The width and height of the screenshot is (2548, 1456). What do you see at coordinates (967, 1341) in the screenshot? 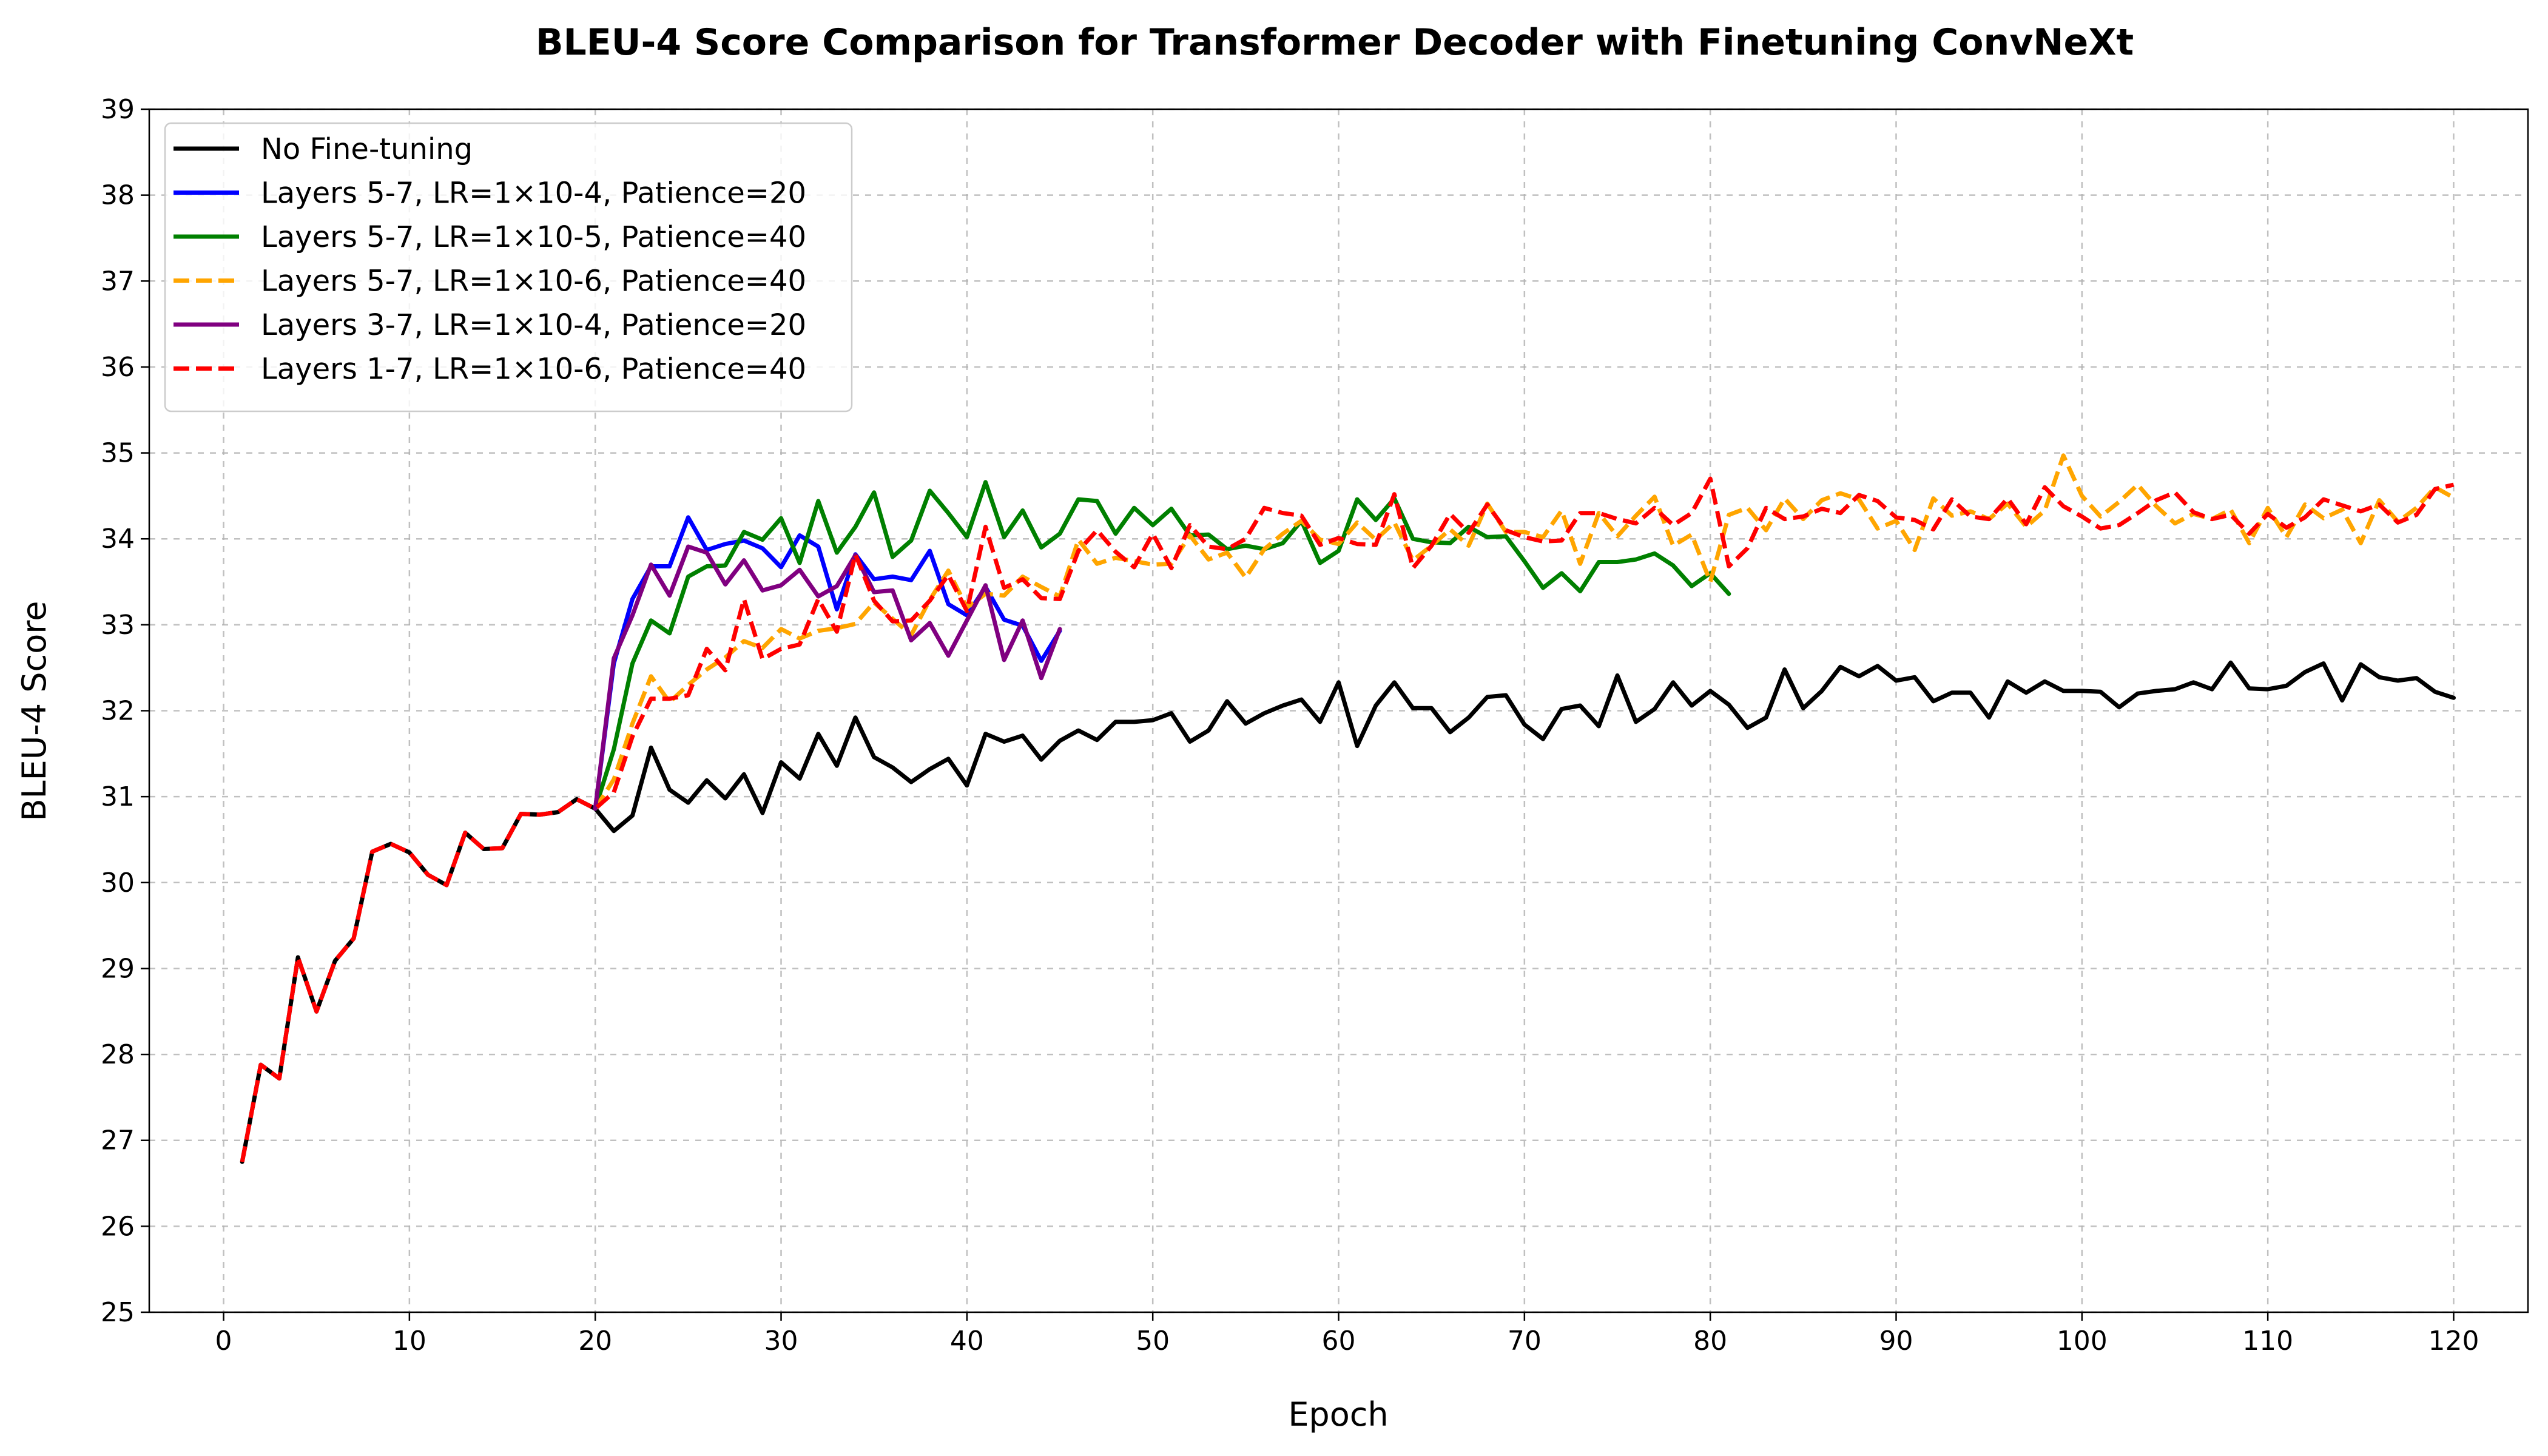
I see `x-tick-label: 40` at bounding box center [967, 1341].